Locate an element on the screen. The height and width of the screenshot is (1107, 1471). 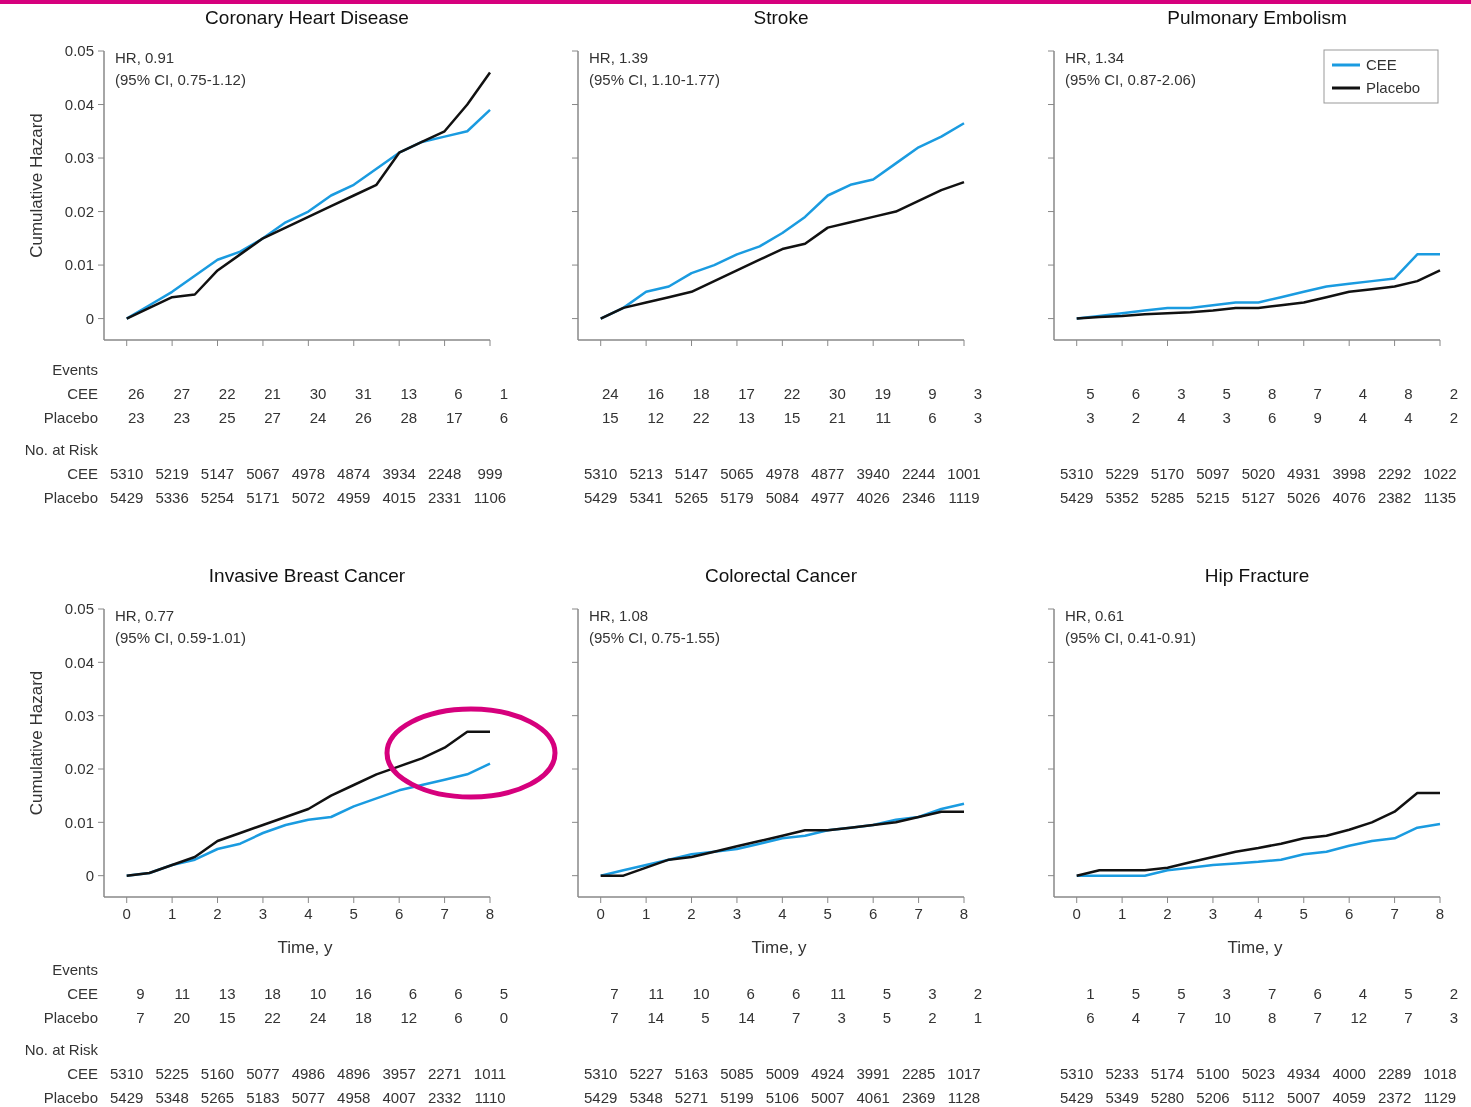
annotation: (95% CI, 0.87-2.06) is located at coordinates (1130, 79).